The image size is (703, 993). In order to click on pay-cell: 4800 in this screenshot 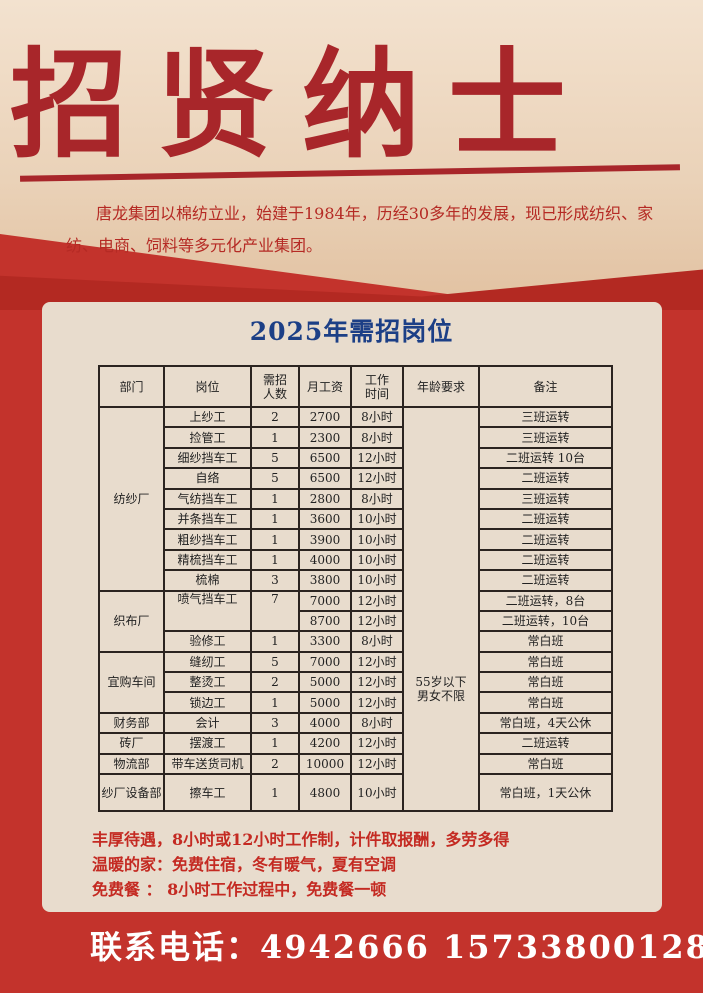, I will do `click(325, 793)`.